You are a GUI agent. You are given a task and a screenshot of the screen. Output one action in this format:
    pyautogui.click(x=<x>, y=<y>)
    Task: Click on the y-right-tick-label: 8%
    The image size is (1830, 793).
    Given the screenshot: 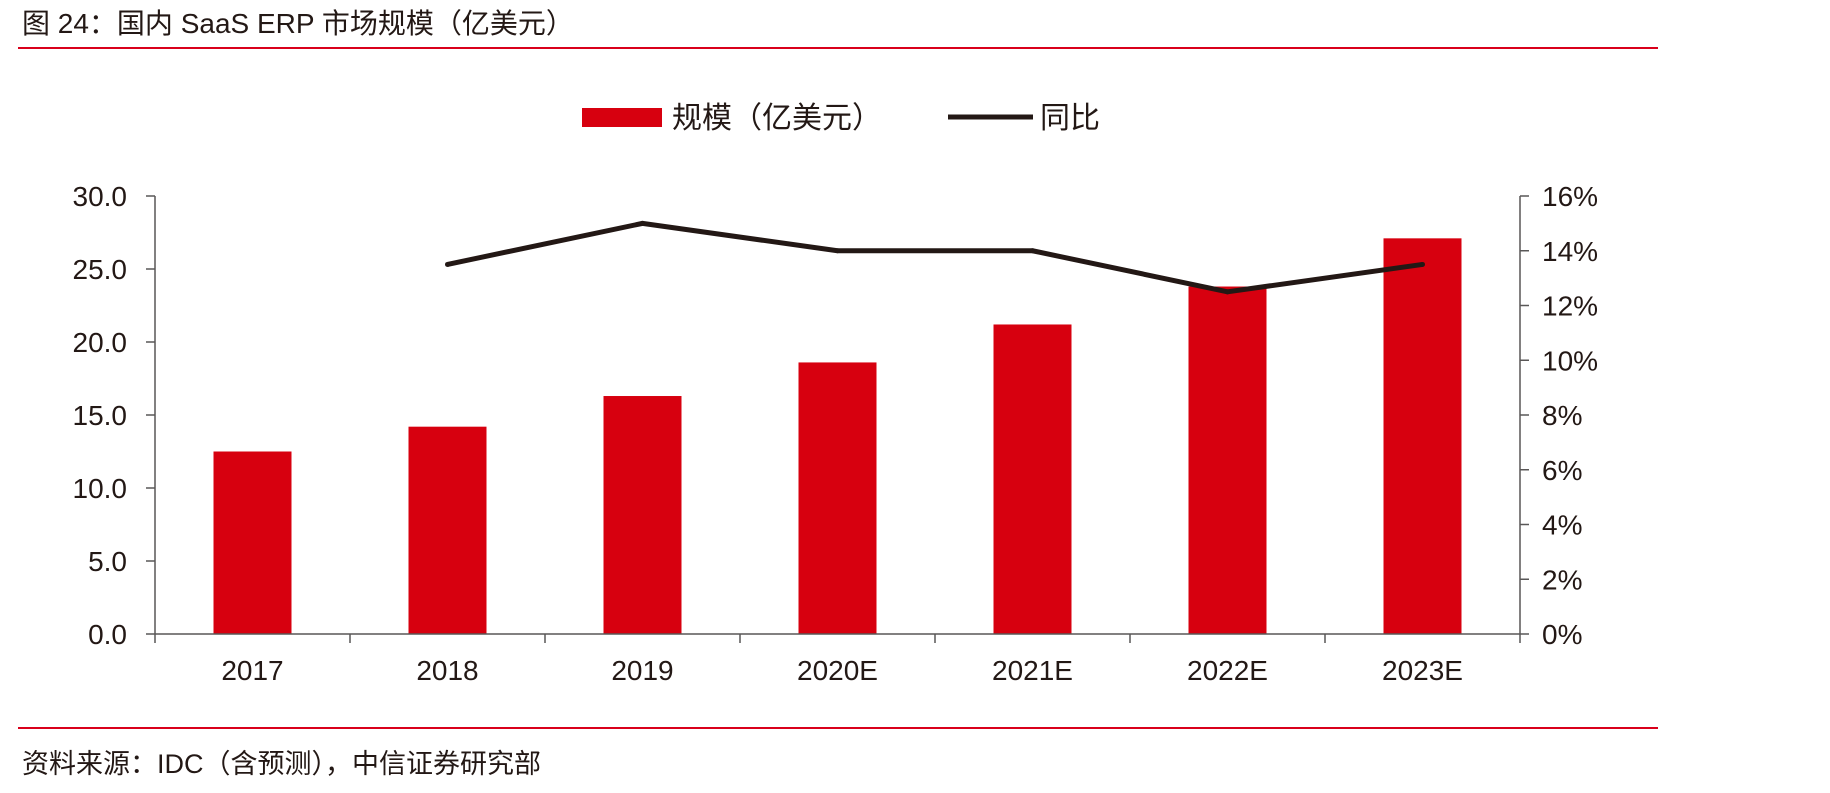 What is the action you would take?
    pyautogui.click(x=1562, y=415)
    